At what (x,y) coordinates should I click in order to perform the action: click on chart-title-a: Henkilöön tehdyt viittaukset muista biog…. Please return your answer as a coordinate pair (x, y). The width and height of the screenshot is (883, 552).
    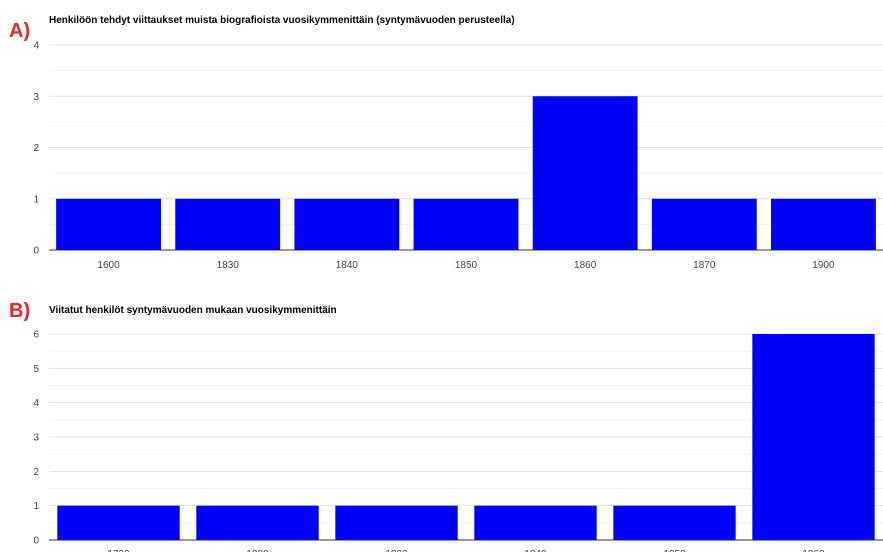
    Looking at the image, I should click on (282, 20).